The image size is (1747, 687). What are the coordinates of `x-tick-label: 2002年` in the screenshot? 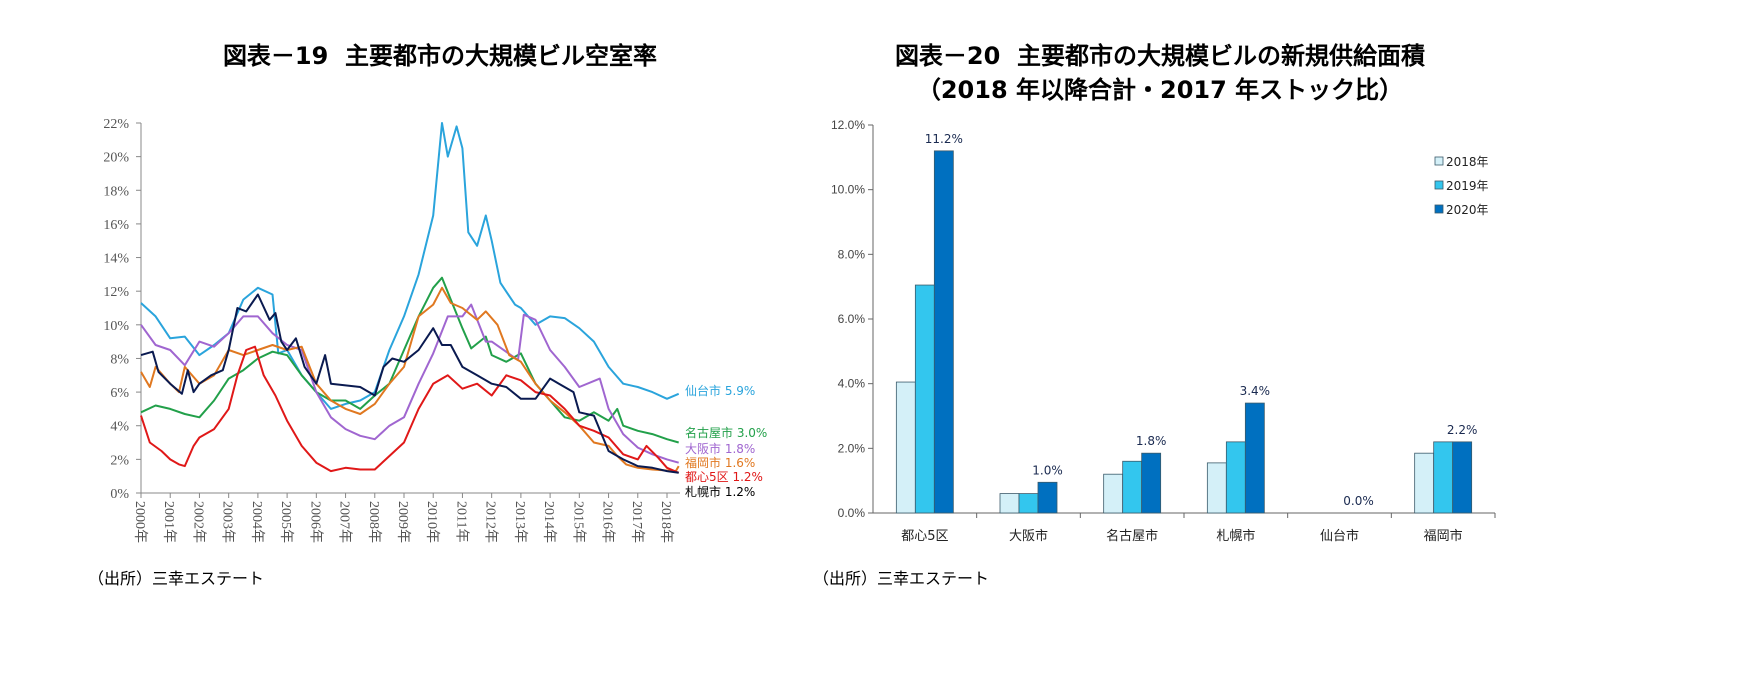 It's located at (198, 522).